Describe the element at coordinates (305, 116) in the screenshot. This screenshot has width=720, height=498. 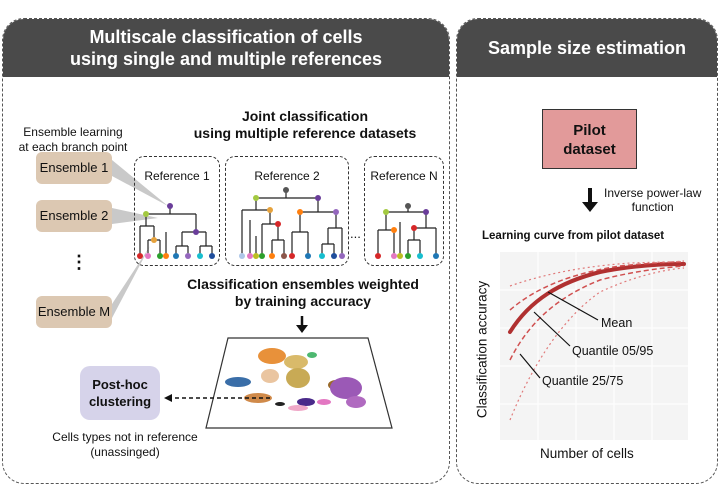
I see `joint-title-line1: Joint classification` at that location.